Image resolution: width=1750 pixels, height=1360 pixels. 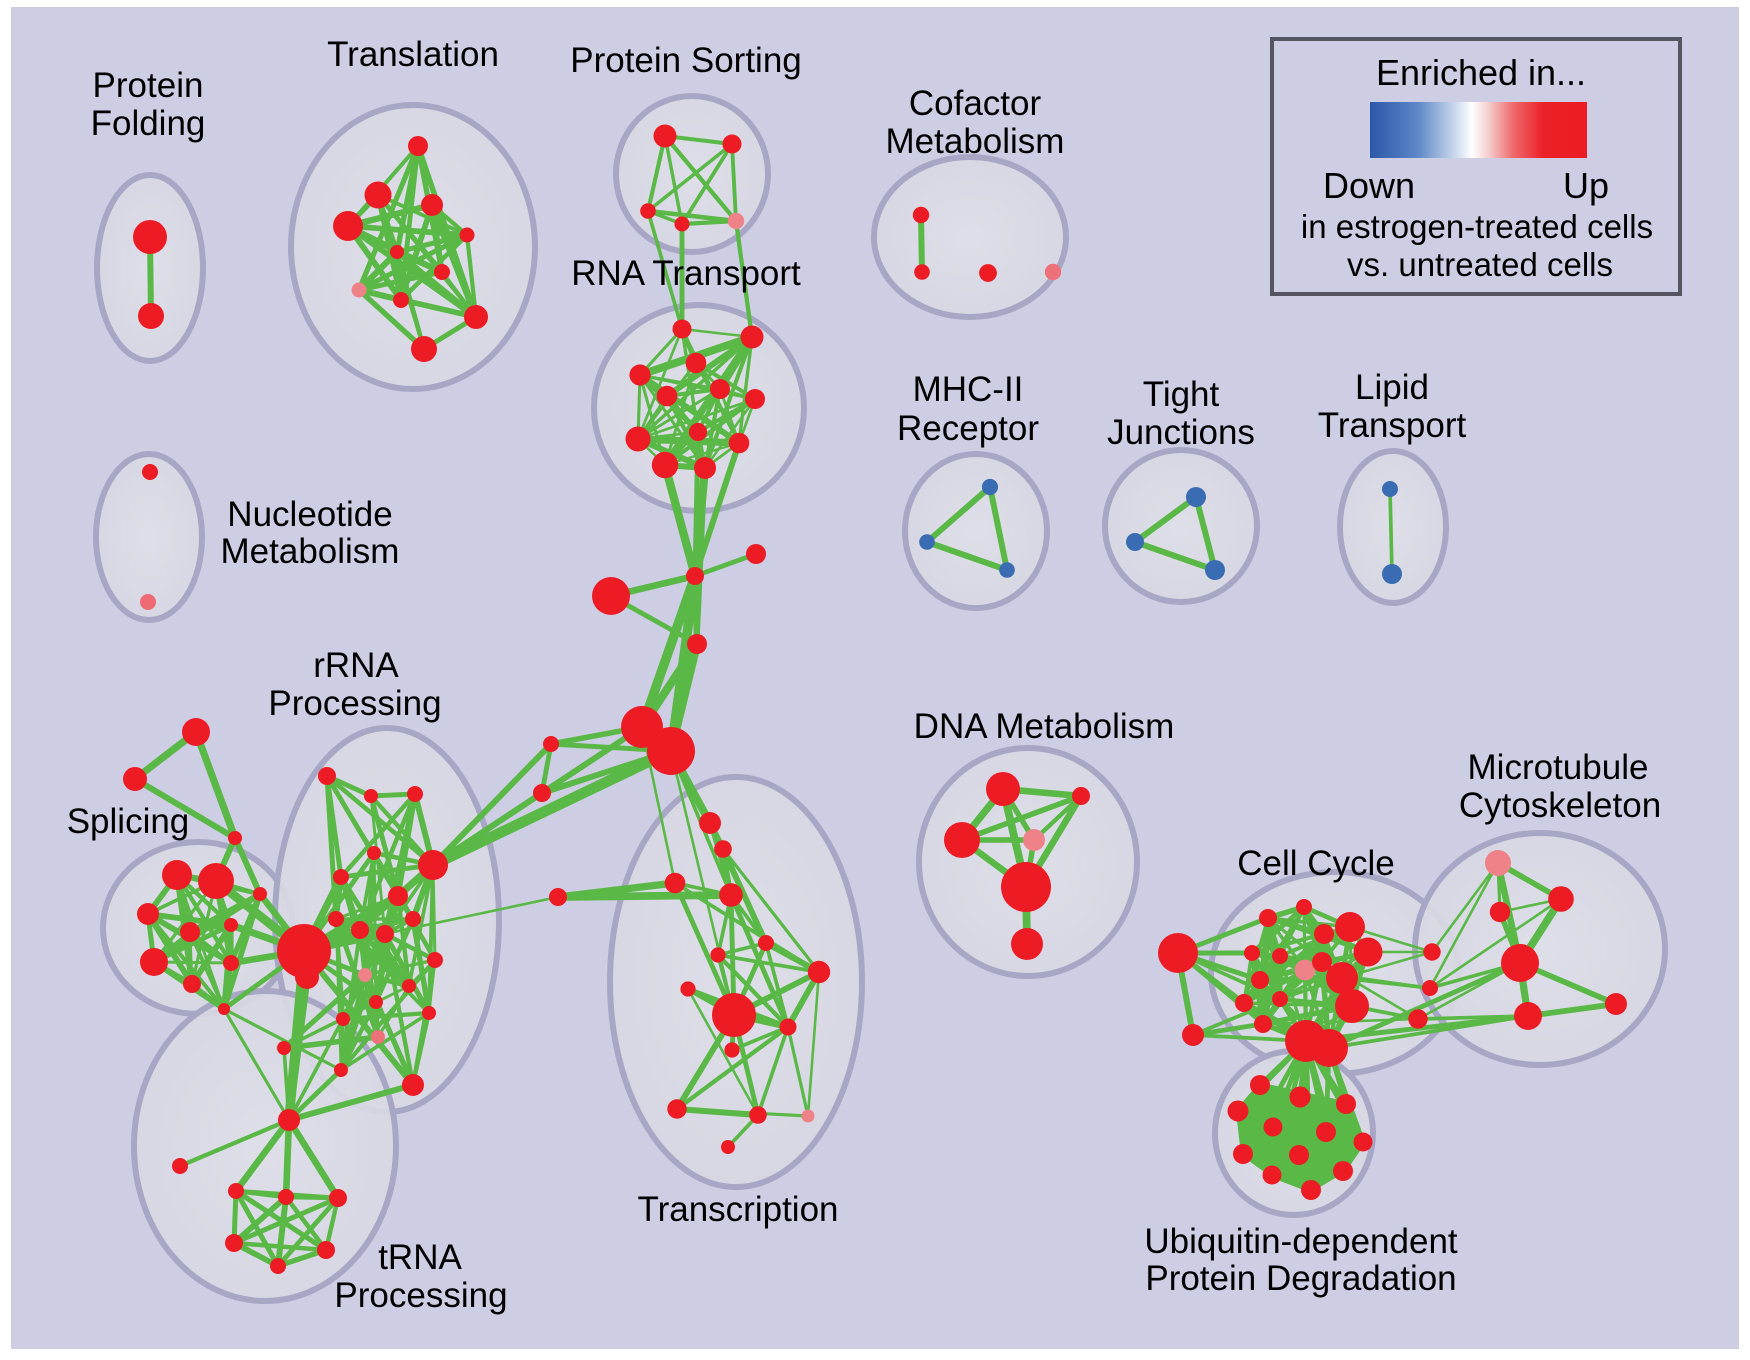 I want to click on svg-text: Transcription, so click(x=738, y=1209).